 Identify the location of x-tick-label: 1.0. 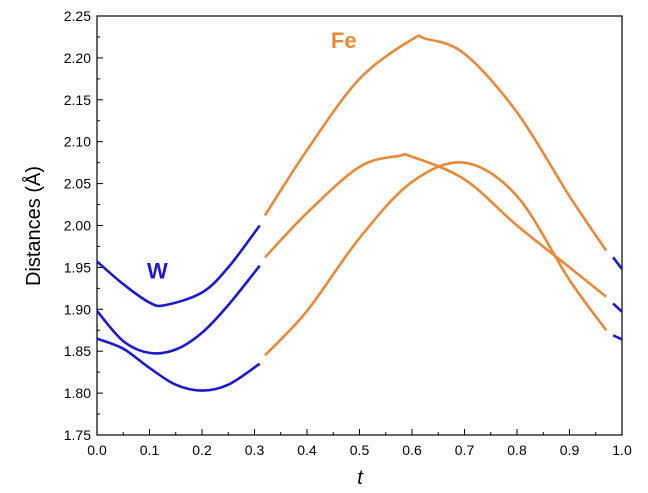
(622, 450).